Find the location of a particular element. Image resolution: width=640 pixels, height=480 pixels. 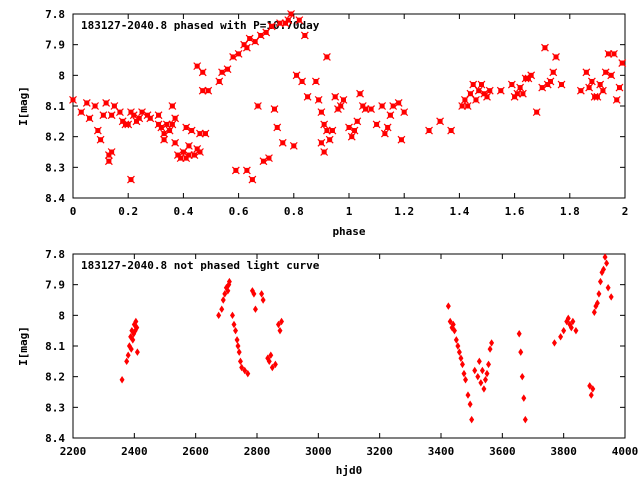

x-axis-label: hjd0 is located at coordinates (349, 470).